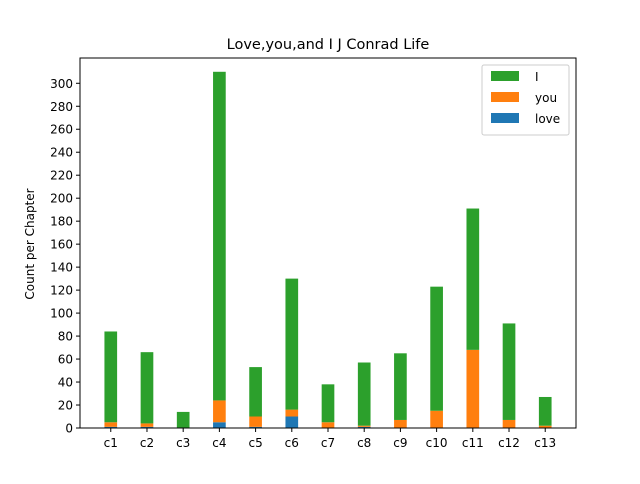 This screenshot has height=484, width=640. What do you see at coordinates (61, 107) in the screenshot?
I see `y-tick-label: 280` at bounding box center [61, 107].